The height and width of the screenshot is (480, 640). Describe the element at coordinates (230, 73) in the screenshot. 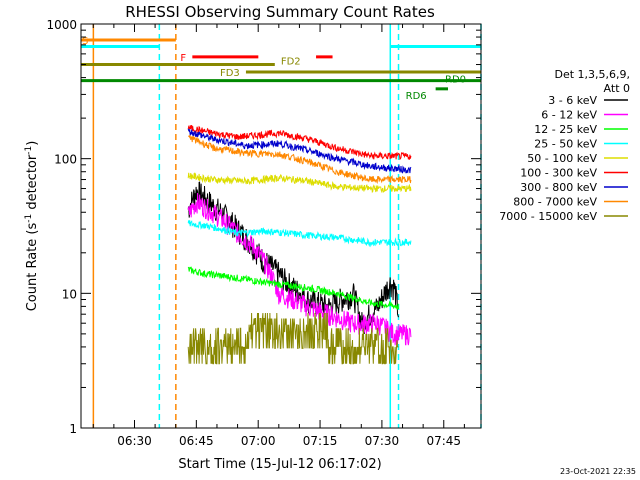

I see `flag-label: FD3` at that location.